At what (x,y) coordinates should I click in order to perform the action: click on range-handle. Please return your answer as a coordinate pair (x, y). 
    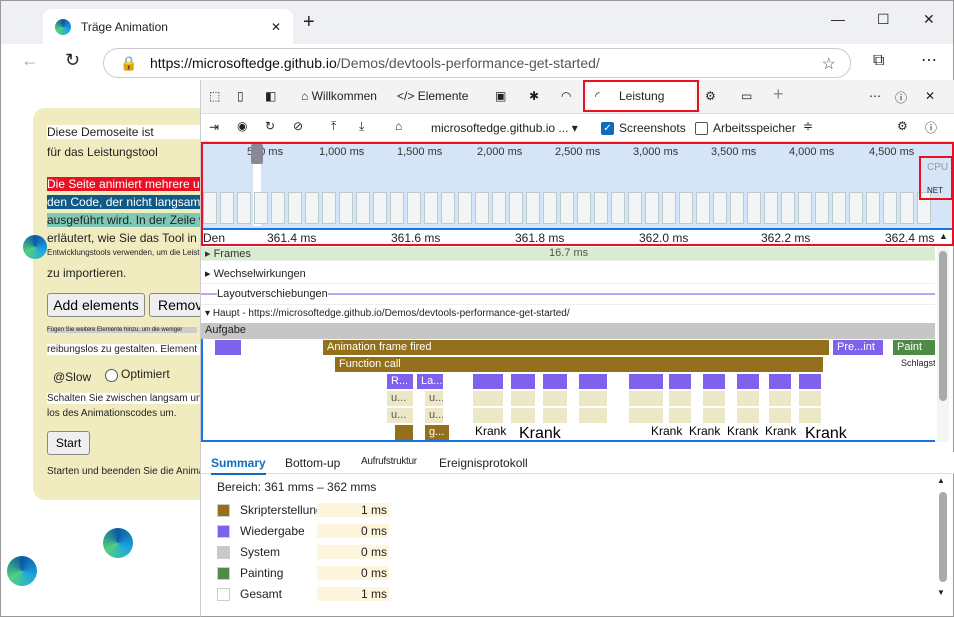
    Looking at the image, I should click on (257, 154).